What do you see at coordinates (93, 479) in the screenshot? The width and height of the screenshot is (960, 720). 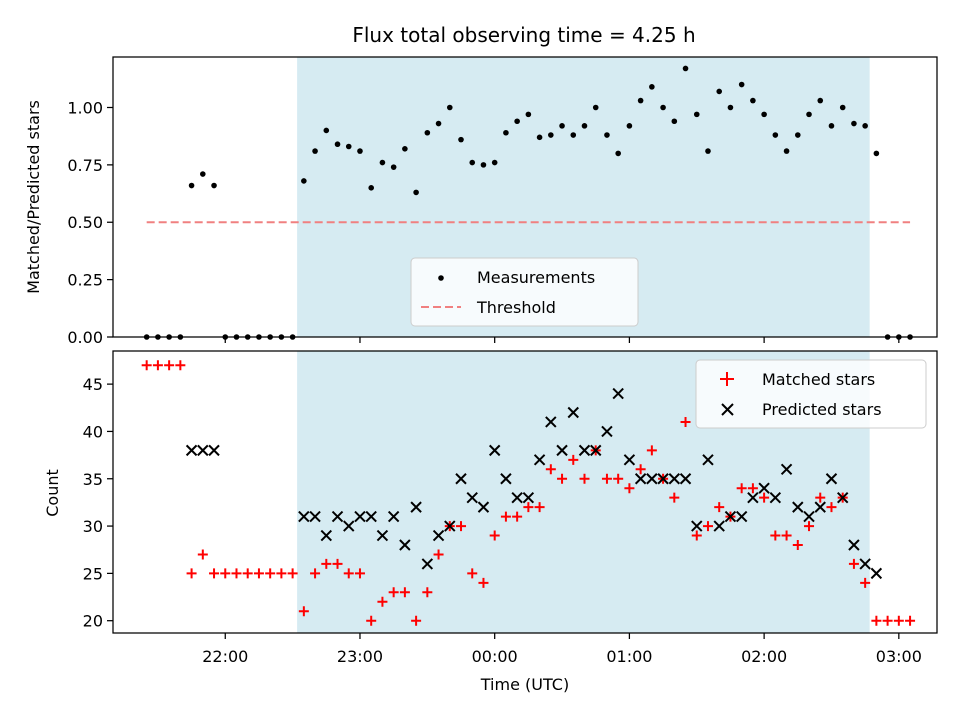 I see `bottom-y-tick-label: 35` at bounding box center [93, 479].